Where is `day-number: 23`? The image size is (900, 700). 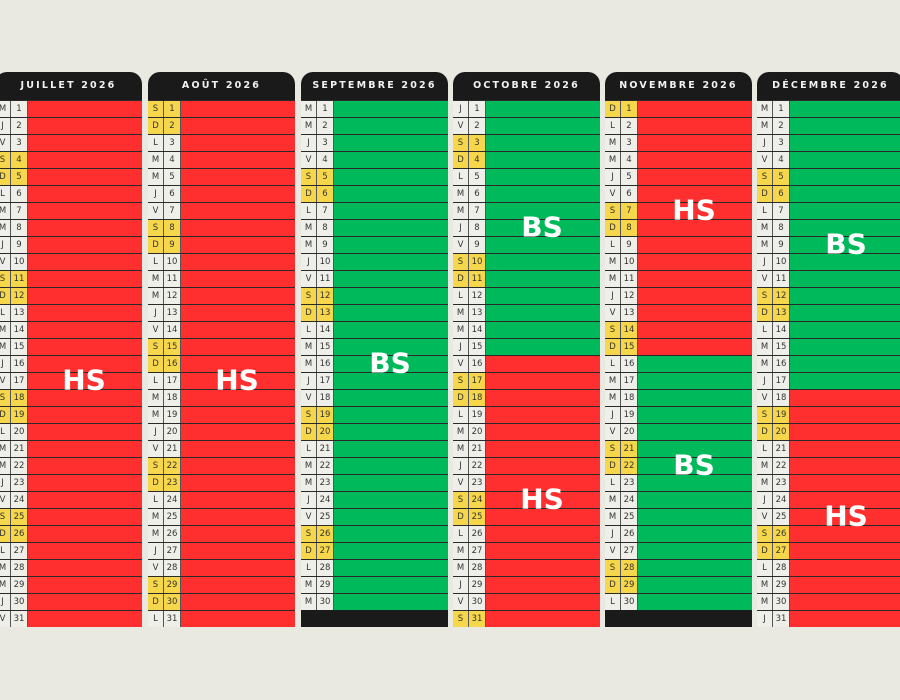
day-number: 23 is located at coordinates (19, 483).